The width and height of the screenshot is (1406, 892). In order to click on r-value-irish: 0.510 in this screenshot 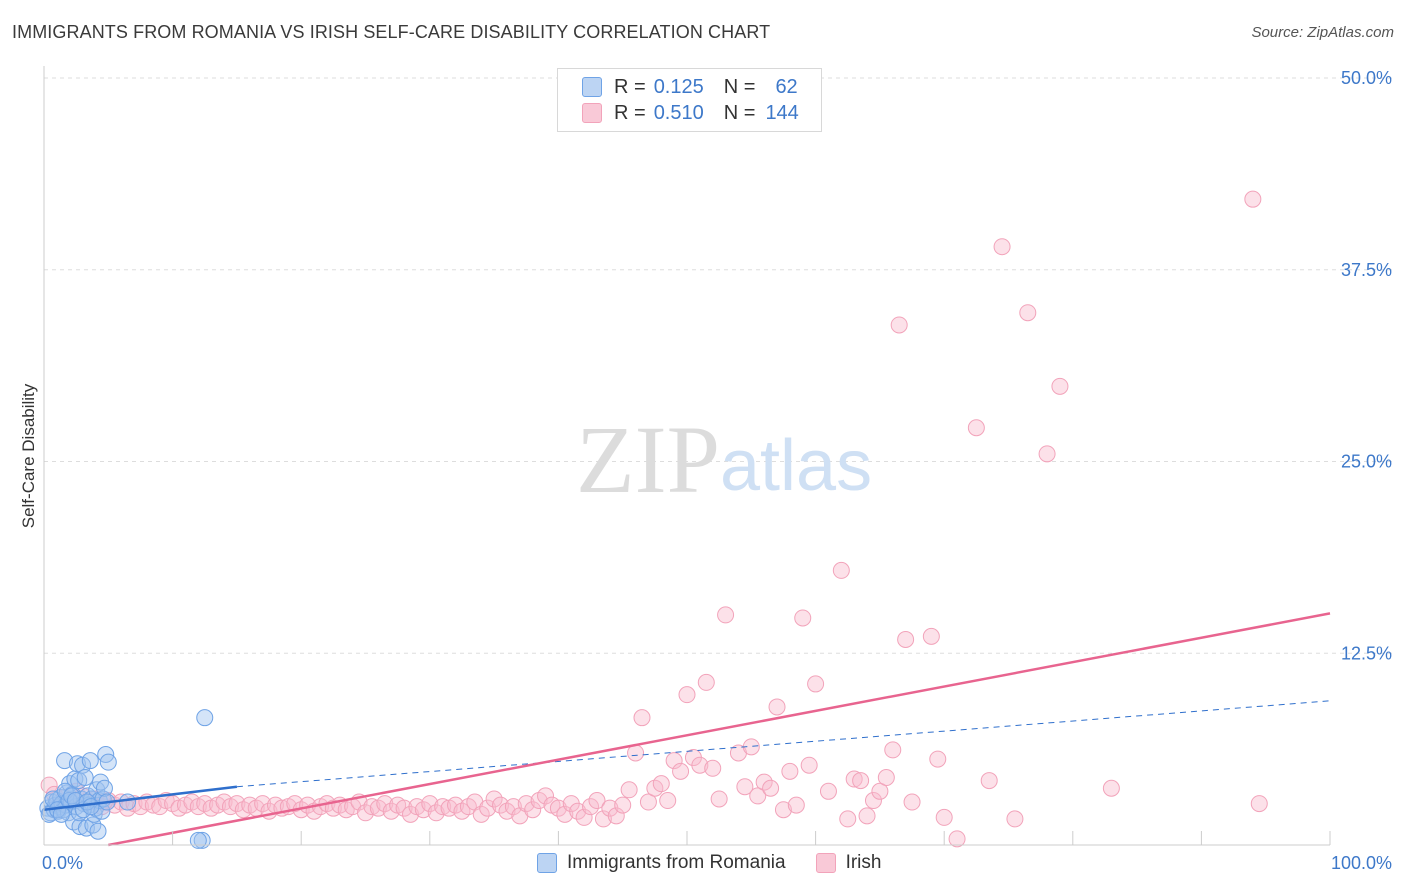, I will do `click(678, 112)`.